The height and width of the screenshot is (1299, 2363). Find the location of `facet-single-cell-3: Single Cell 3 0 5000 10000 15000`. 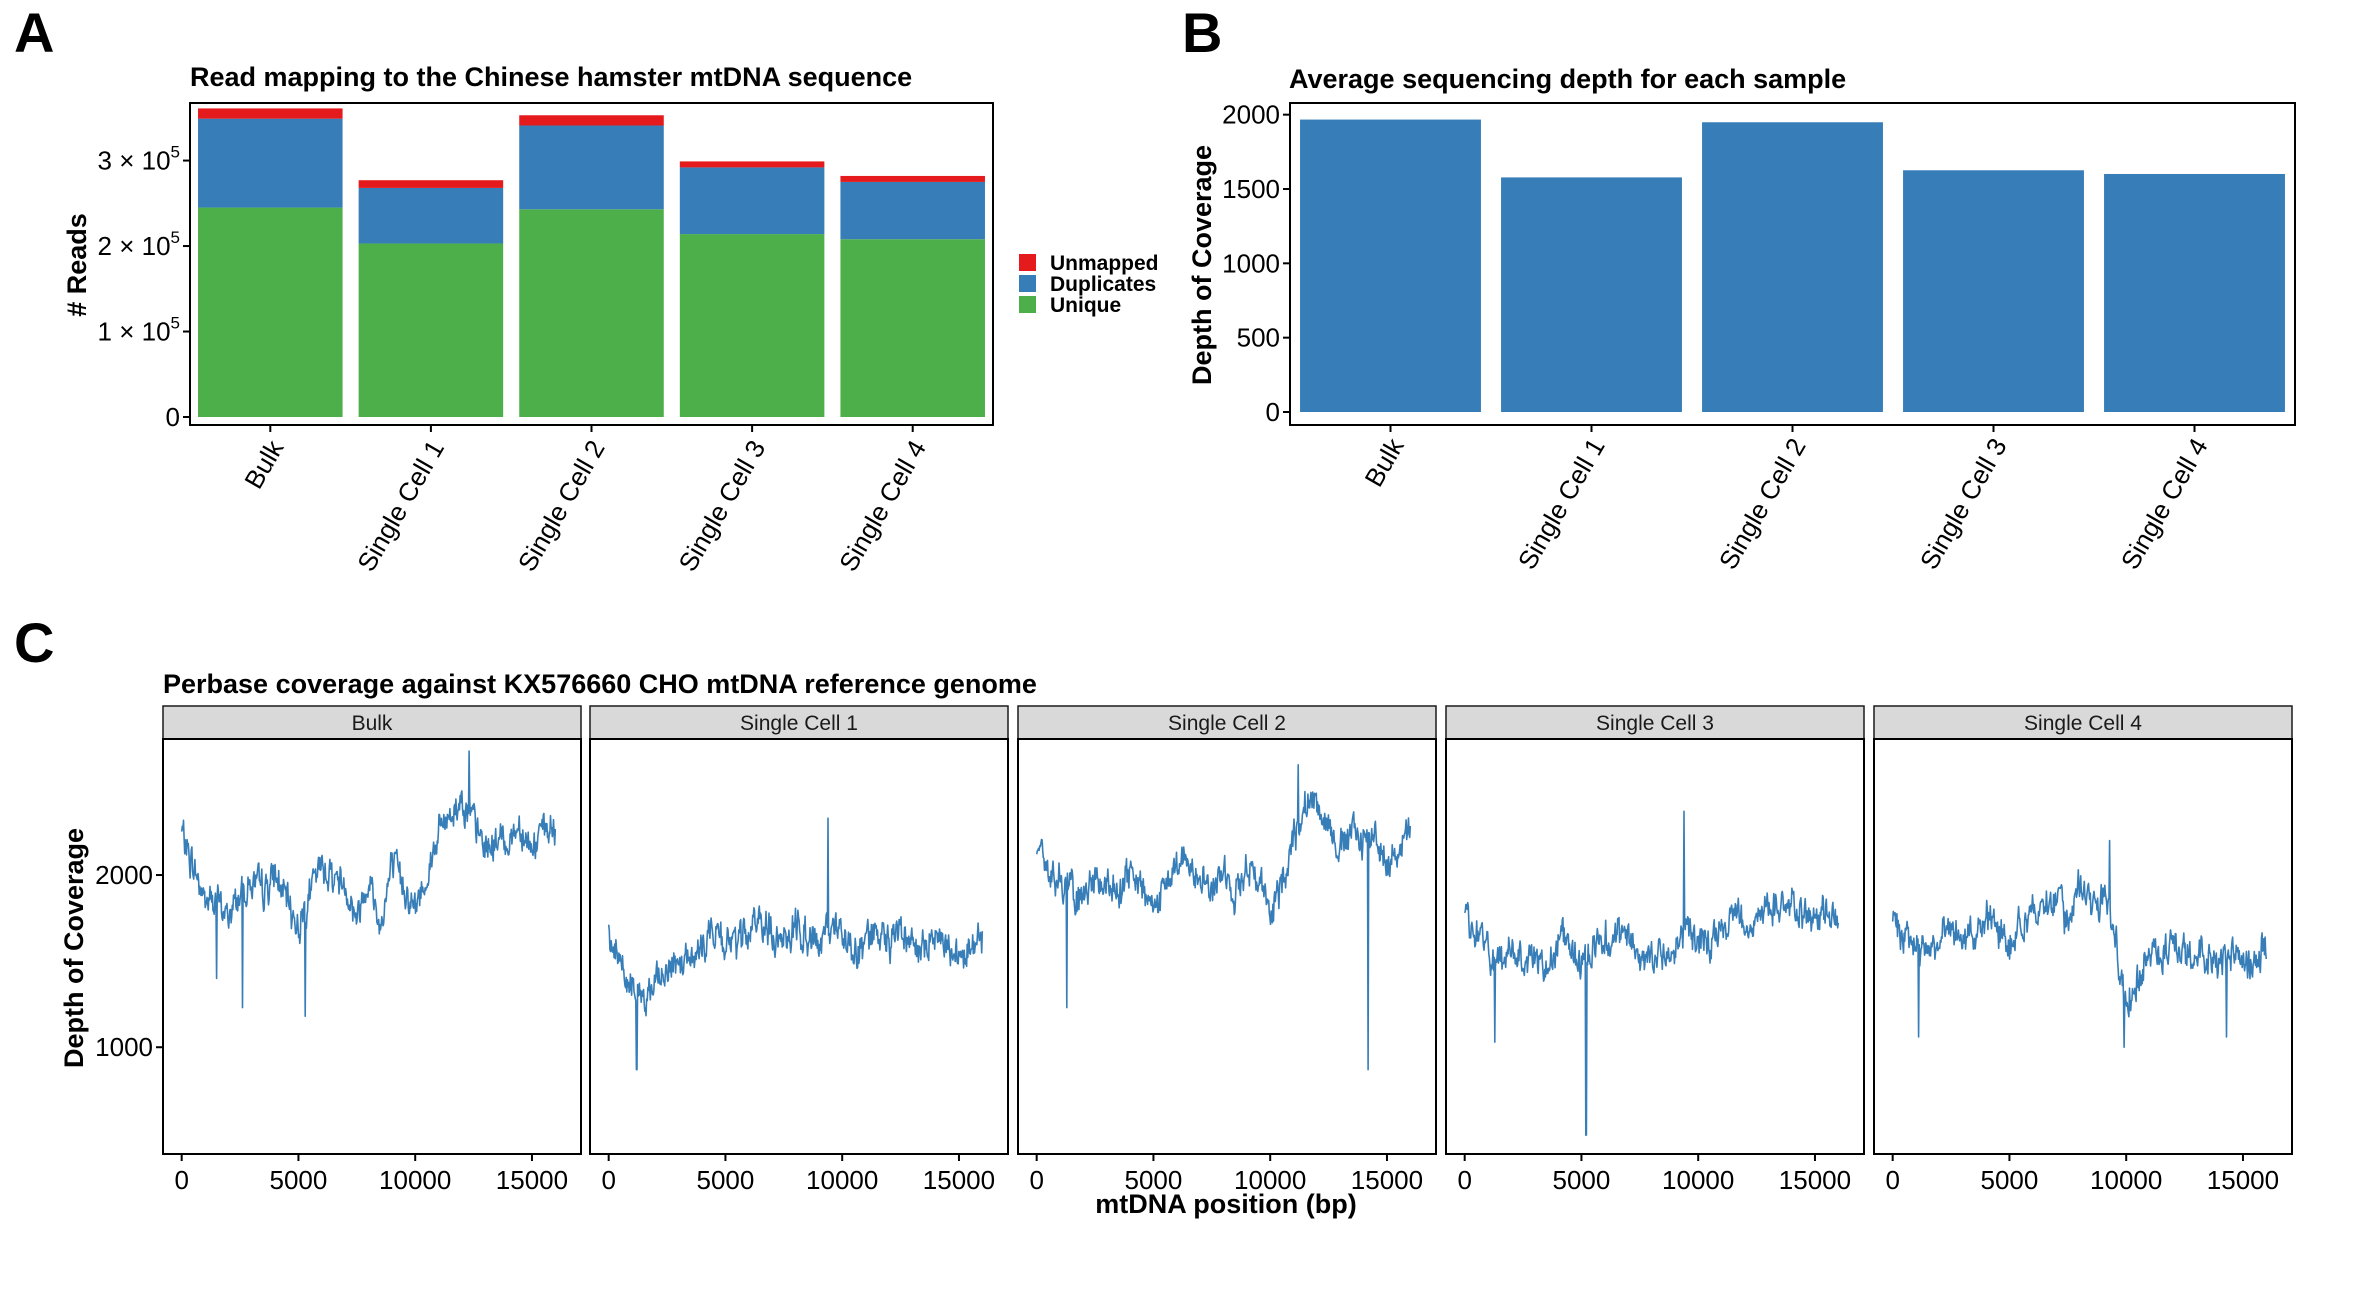

facet-single-cell-3: Single Cell 3 0 5000 10000 15000 is located at coordinates (1655, 950).